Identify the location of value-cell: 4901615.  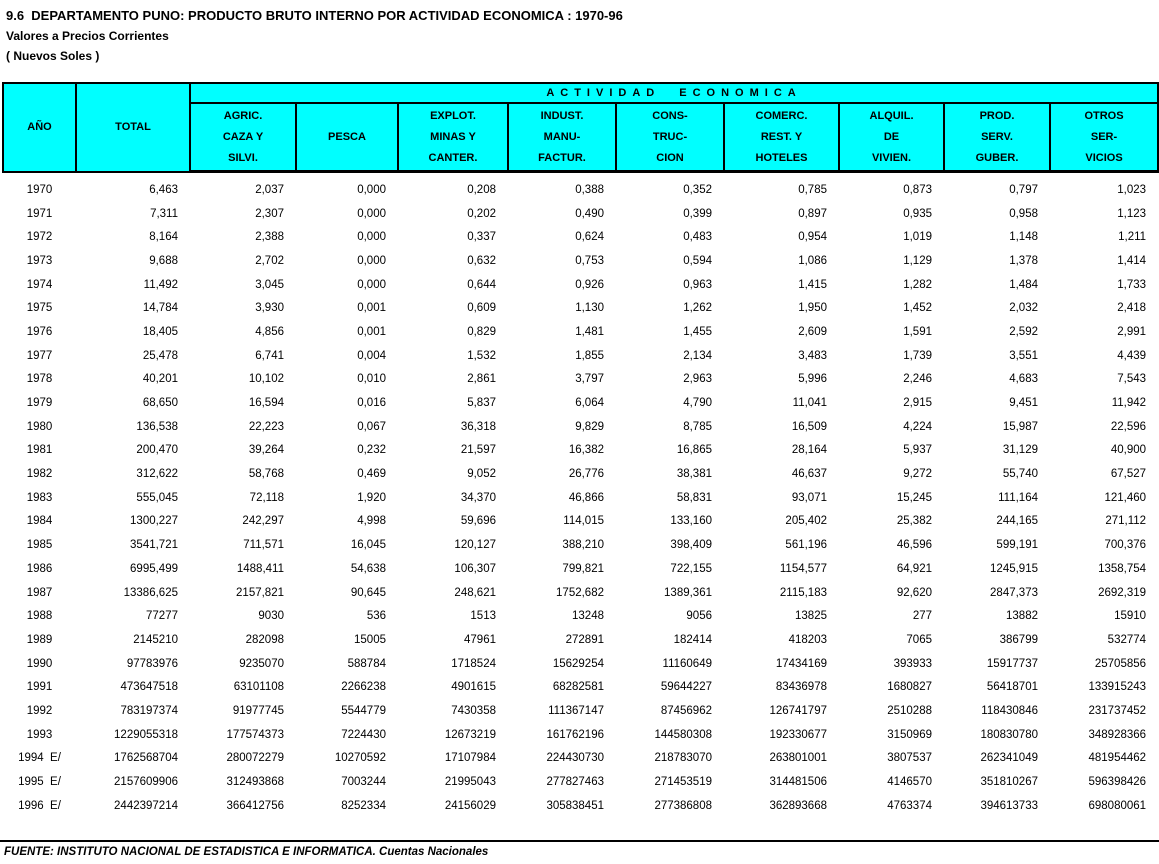
(473, 687).